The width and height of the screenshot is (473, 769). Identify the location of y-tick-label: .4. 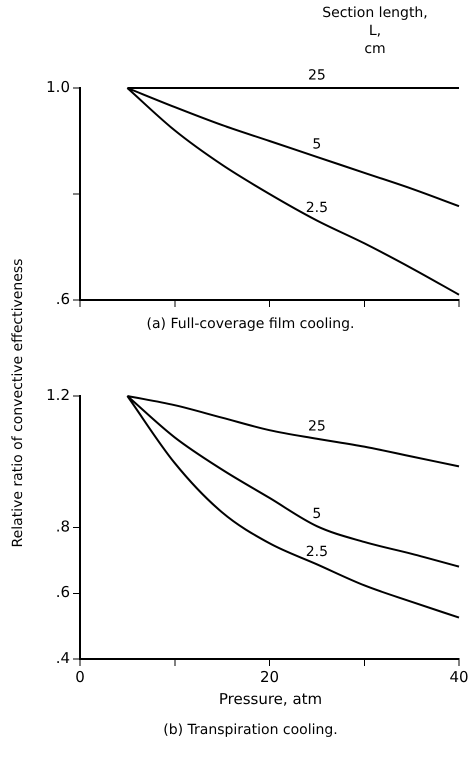
(63, 657).